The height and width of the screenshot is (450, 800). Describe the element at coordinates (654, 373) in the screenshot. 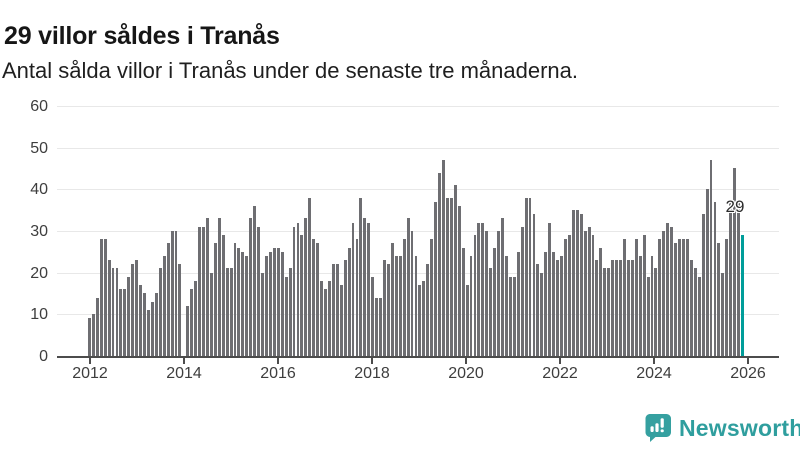

I see `x-axis-tick-label: 2024` at that location.